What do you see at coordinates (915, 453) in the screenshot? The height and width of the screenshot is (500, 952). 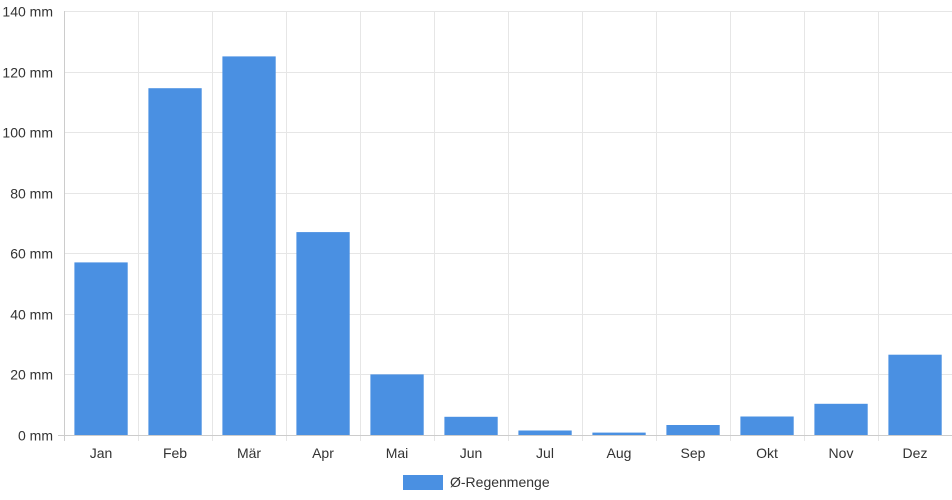 I see `x-tick-label: Dez` at bounding box center [915, 453].